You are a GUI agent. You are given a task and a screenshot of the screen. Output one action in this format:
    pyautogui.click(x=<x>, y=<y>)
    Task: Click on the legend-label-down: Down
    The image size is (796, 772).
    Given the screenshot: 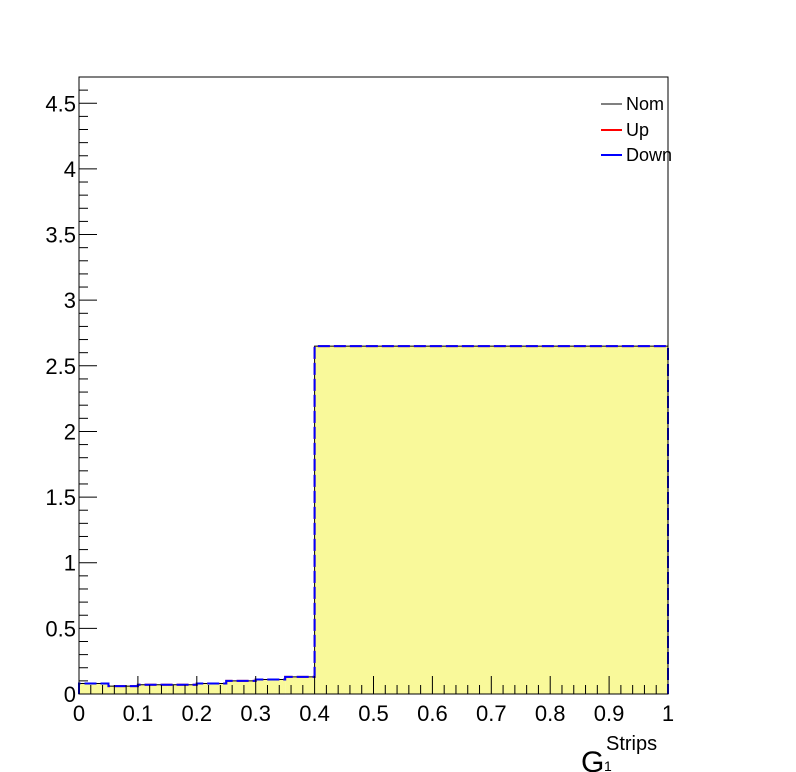 What is the action you would take?
    pyautogui.click(x=649, y=155)
    